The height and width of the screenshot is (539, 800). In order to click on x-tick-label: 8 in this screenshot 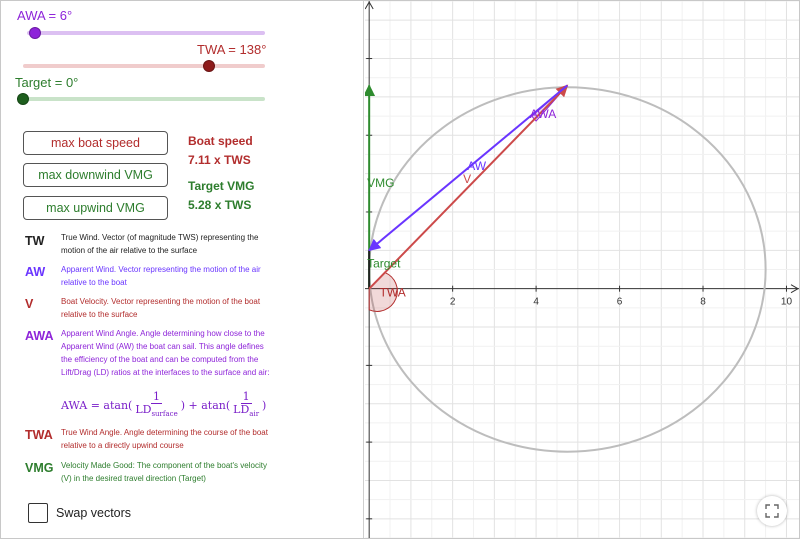, I will do `click(703, 302)`.